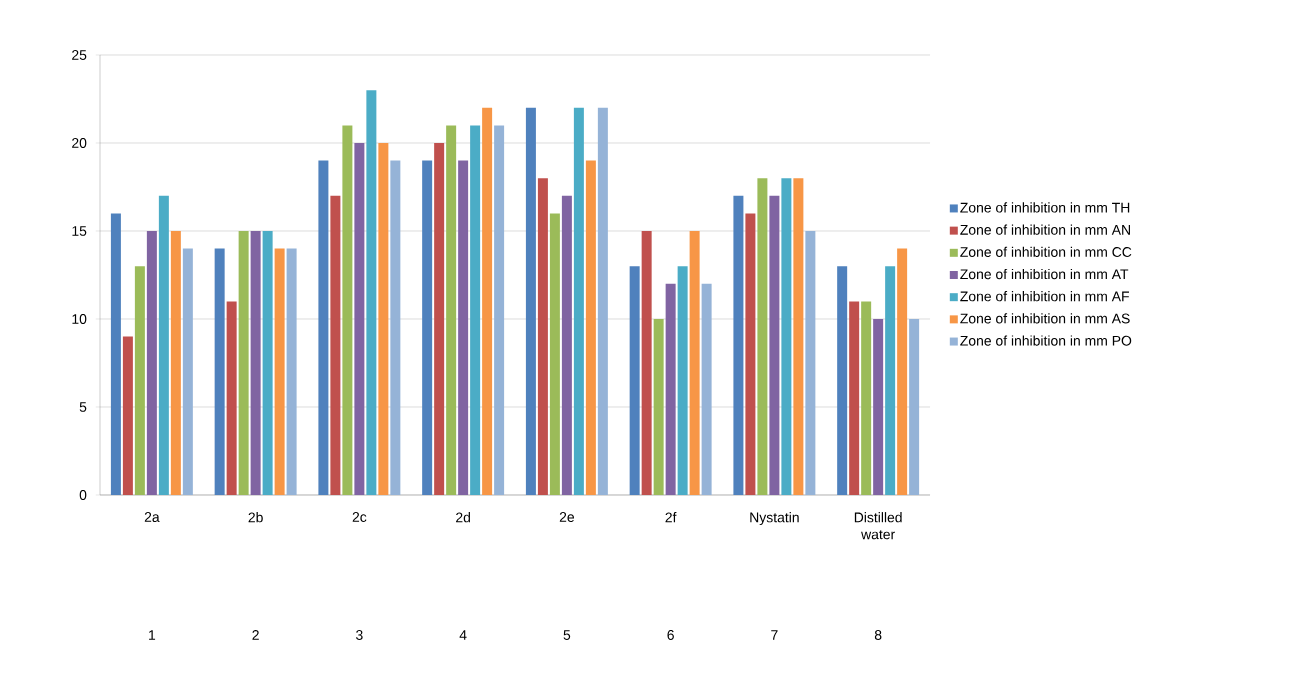 This screenshot has width=1313, height=673. I want to click on text: 3, so click(359, 635).